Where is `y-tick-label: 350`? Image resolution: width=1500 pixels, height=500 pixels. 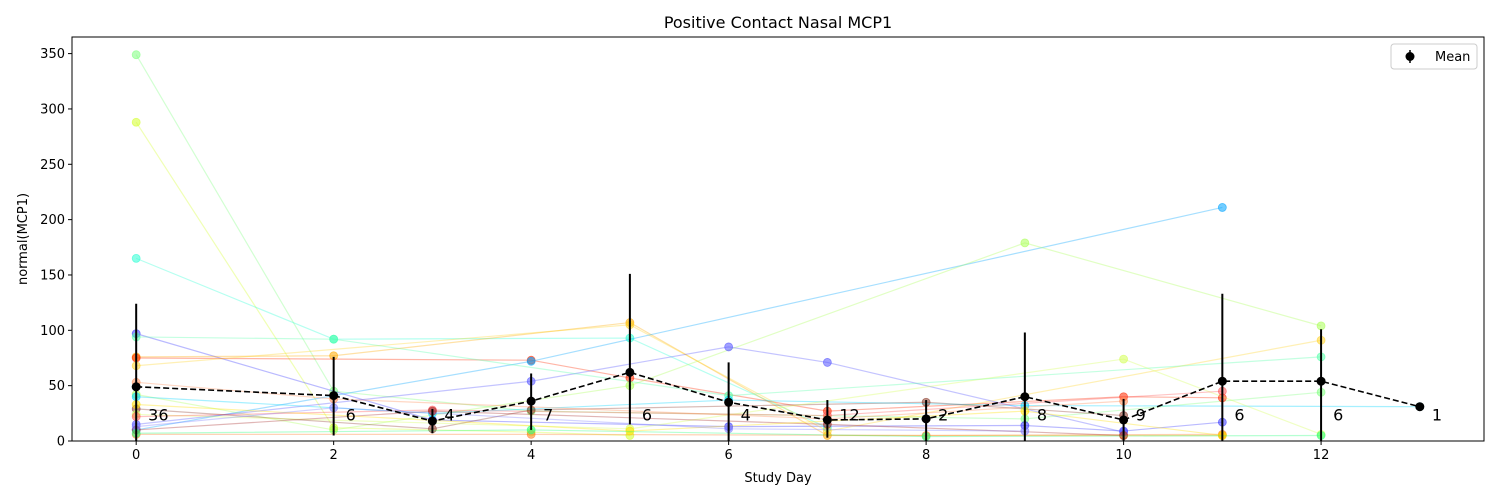 y-tick-label: 350 is located at coordinates (52, 54).